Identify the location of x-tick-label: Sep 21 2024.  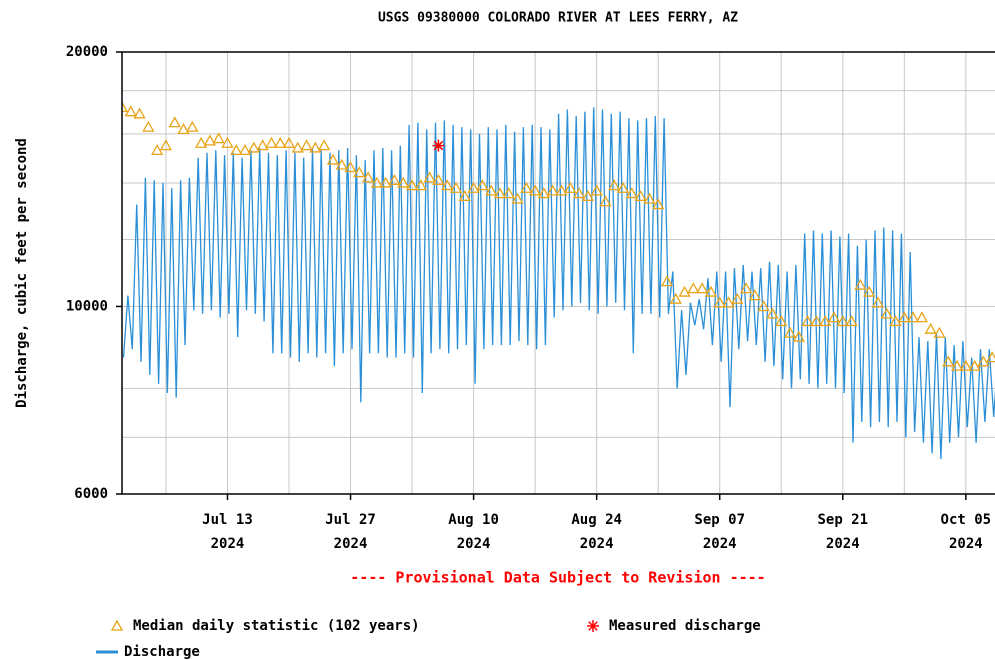
(843, 532).